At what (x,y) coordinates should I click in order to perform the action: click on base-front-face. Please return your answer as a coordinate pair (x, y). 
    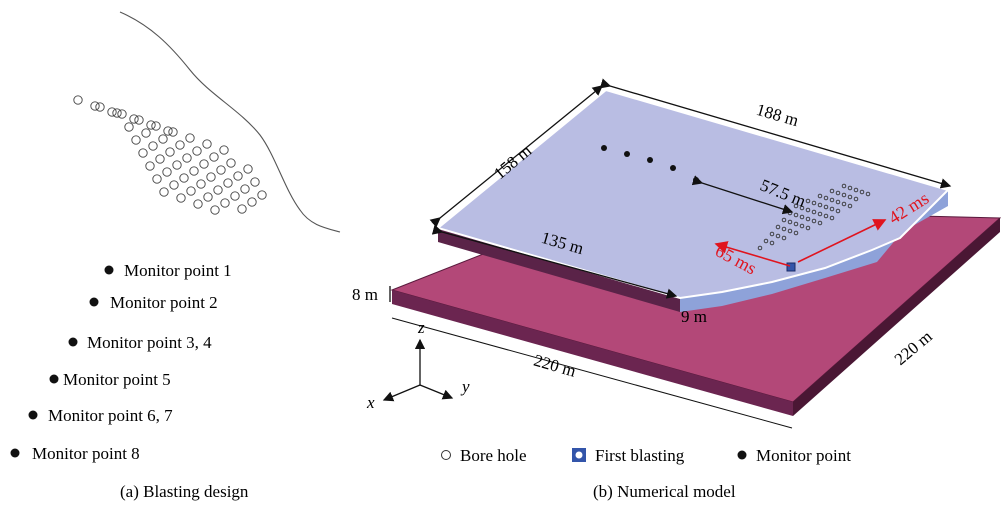
    Looking at the image, I should click on (592, 353).